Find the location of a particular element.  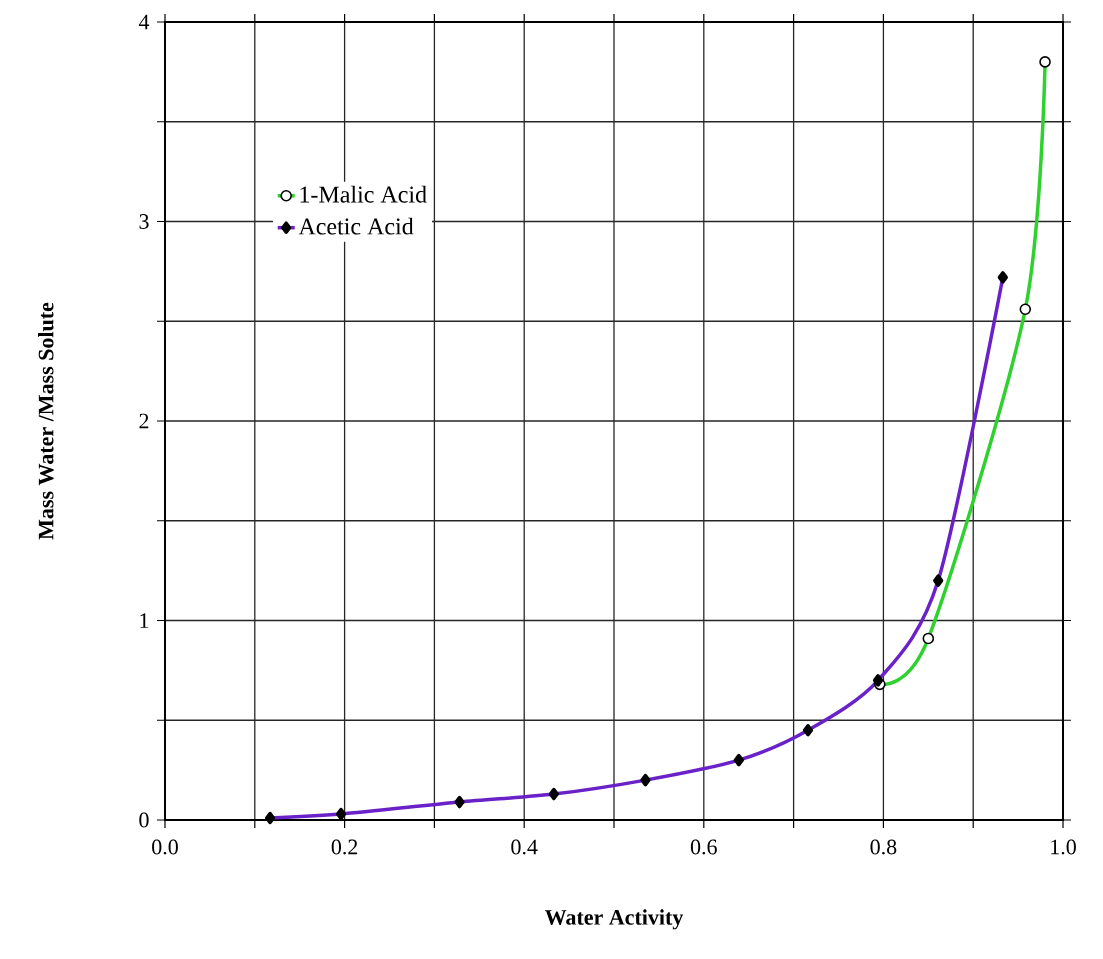

x-tick-label: 0.2 is located at coordinates (344, 847).